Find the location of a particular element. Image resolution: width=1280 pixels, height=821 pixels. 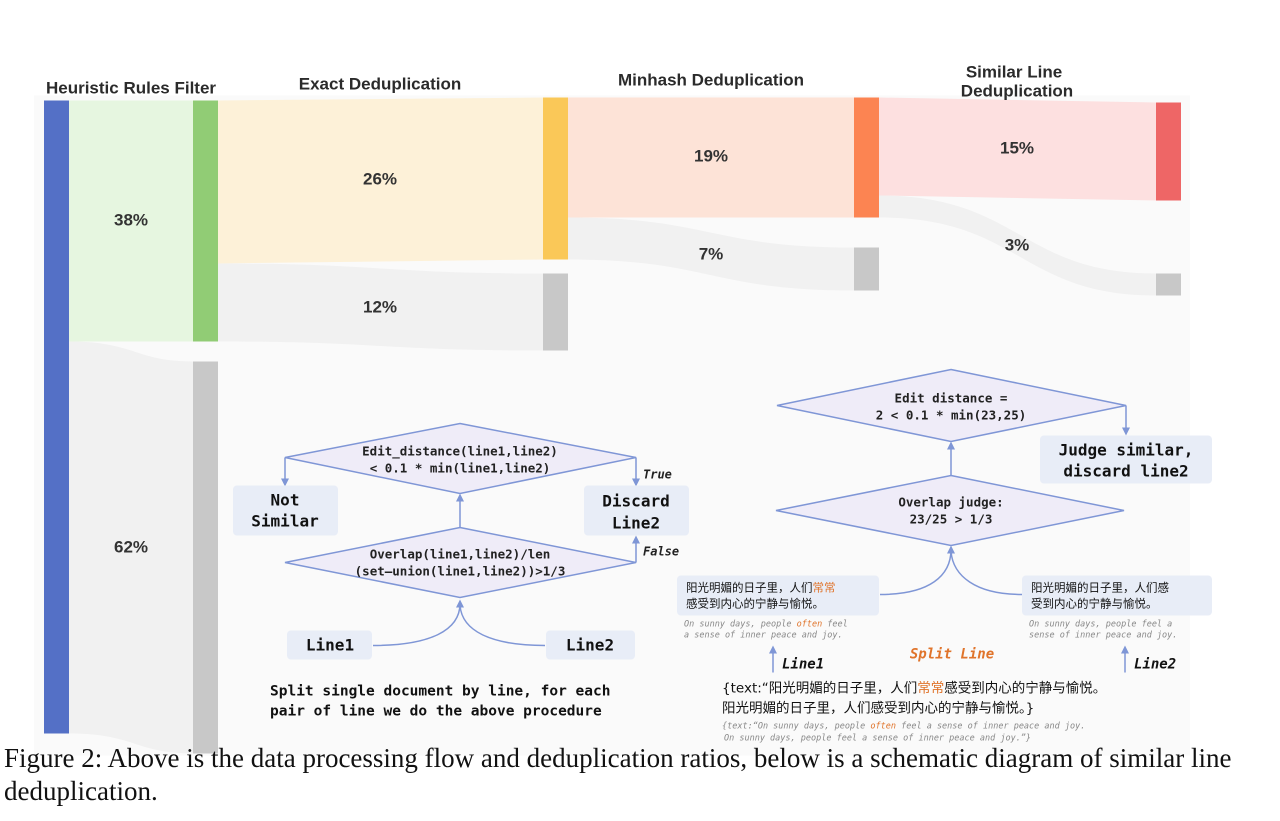

judge-text-1: Judge similar, is located at coordinates (1126, 450).